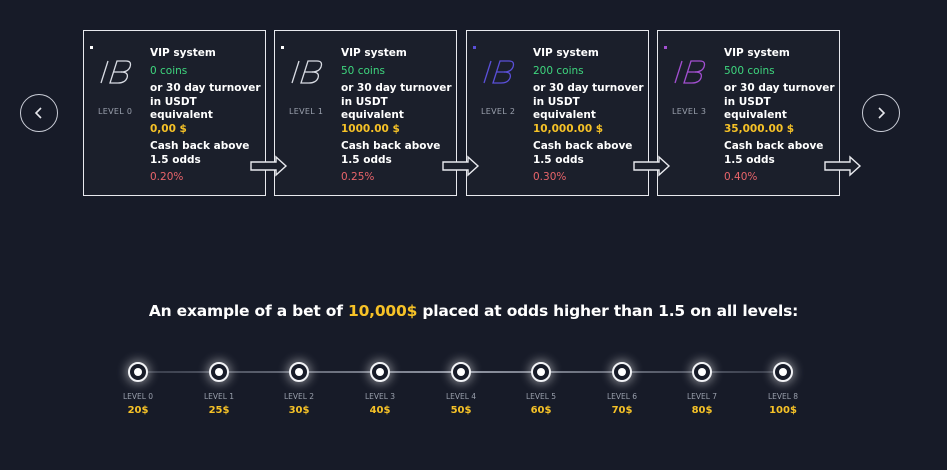 The height and width of the screenshot is (470, 947). Describe the element at coordinates (689, 111) in the screenshot. I see `level-label: LEVEL 3` at that location.